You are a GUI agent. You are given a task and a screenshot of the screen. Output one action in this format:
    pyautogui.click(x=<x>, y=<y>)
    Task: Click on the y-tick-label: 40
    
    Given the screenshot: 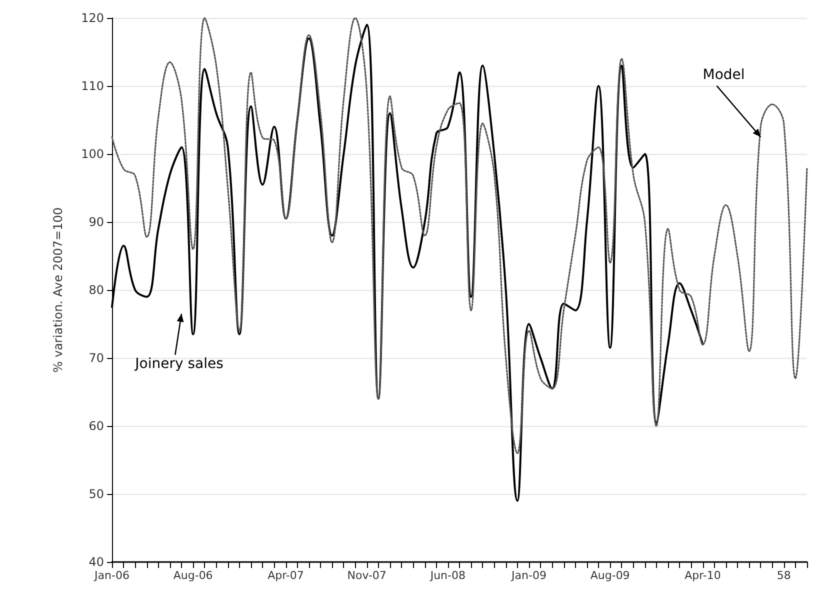 What is the action you would take?
    pyautogui.click(x=96, y=562)
    